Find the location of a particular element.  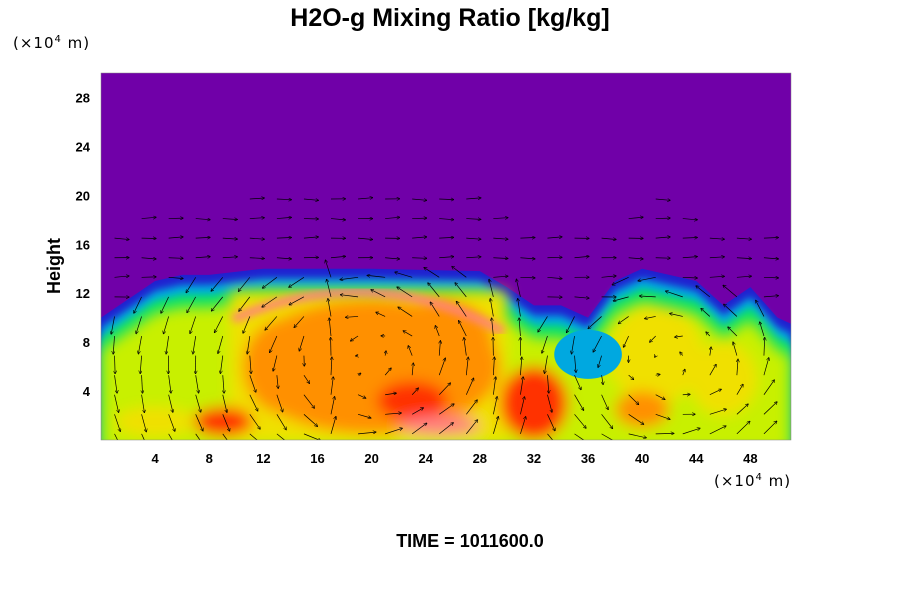

cell-base-pink is located at coordinates (439, 425).